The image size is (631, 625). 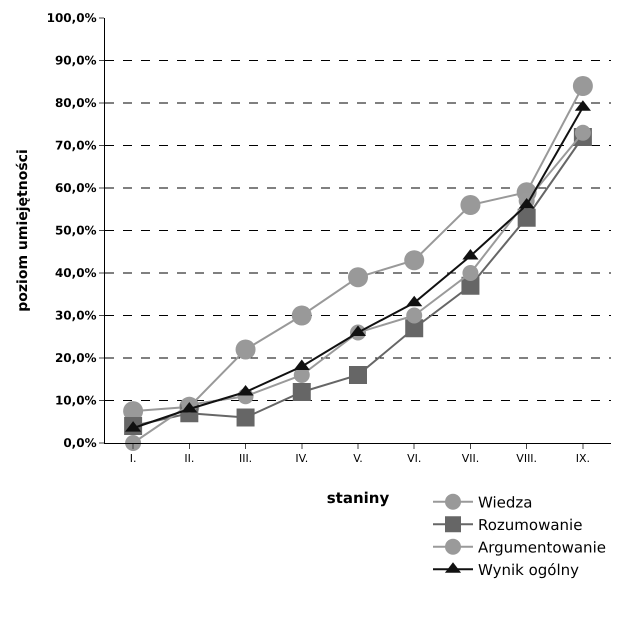 I want to click on y-tick-label: 70,0%, so click(x=75, y=145).